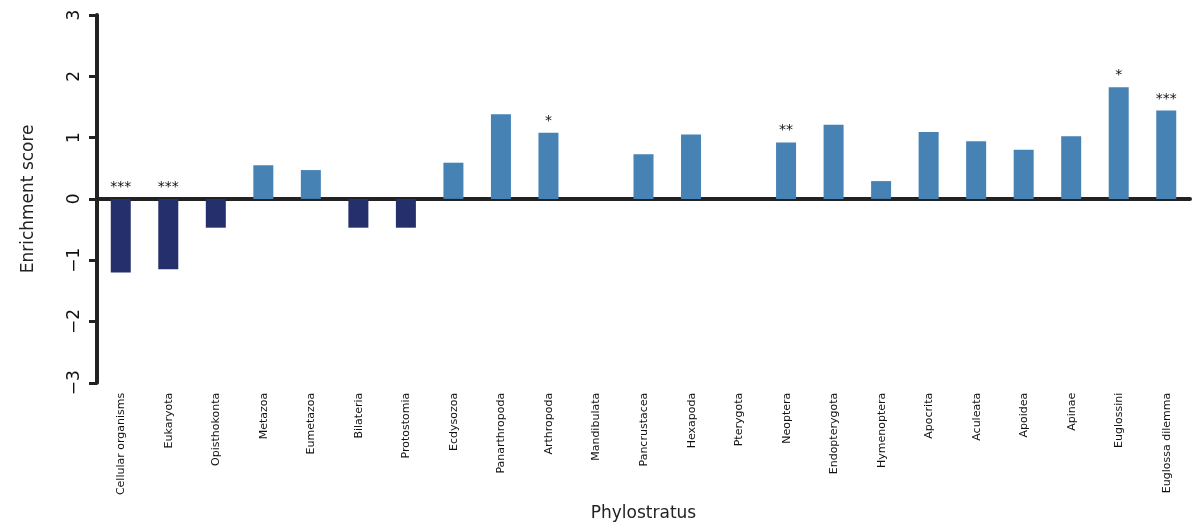 This screenshot has height=525, width=1192. What do you see at coordinates (786, 129) in the screenshot?
I see `data-label: **` at bounding box center [786, 129].